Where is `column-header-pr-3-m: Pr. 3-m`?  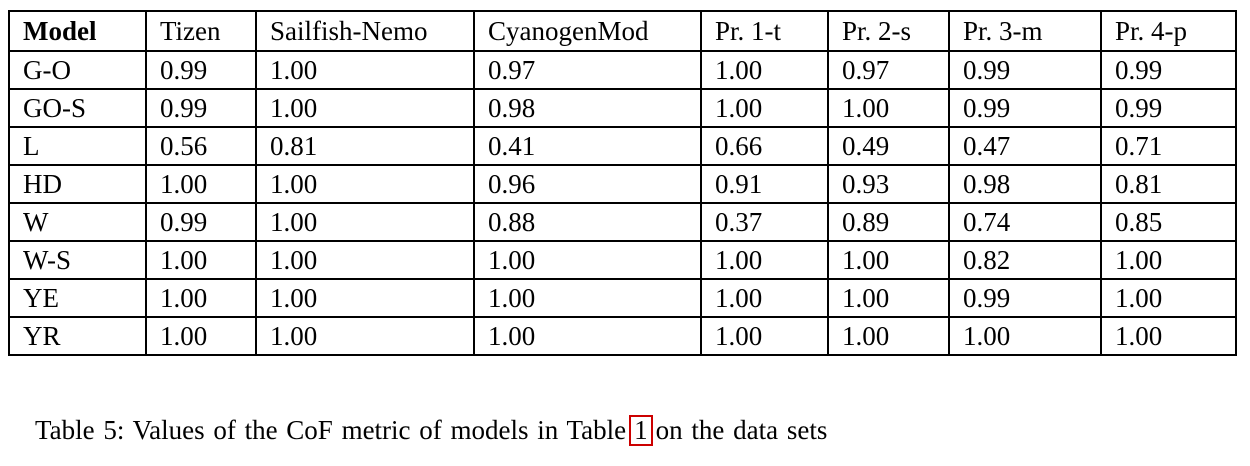
column-header-pr-3-m: Pr. 3-m is located at coordinates (1025, 31).